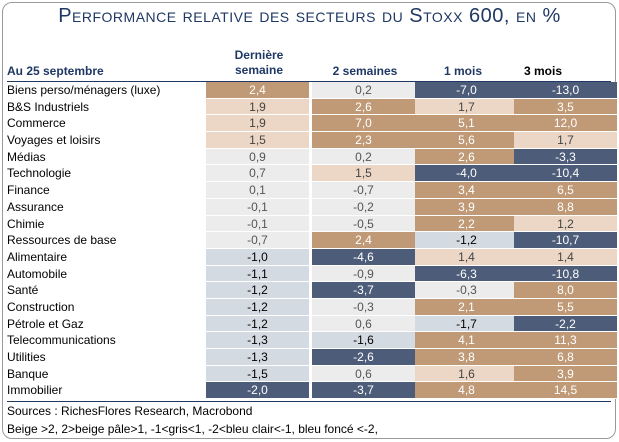 The image size is (619, 442). Describe the element at coordinates (37, 256) in the screenshot. I see `row-label: Alimentaire` at that location.